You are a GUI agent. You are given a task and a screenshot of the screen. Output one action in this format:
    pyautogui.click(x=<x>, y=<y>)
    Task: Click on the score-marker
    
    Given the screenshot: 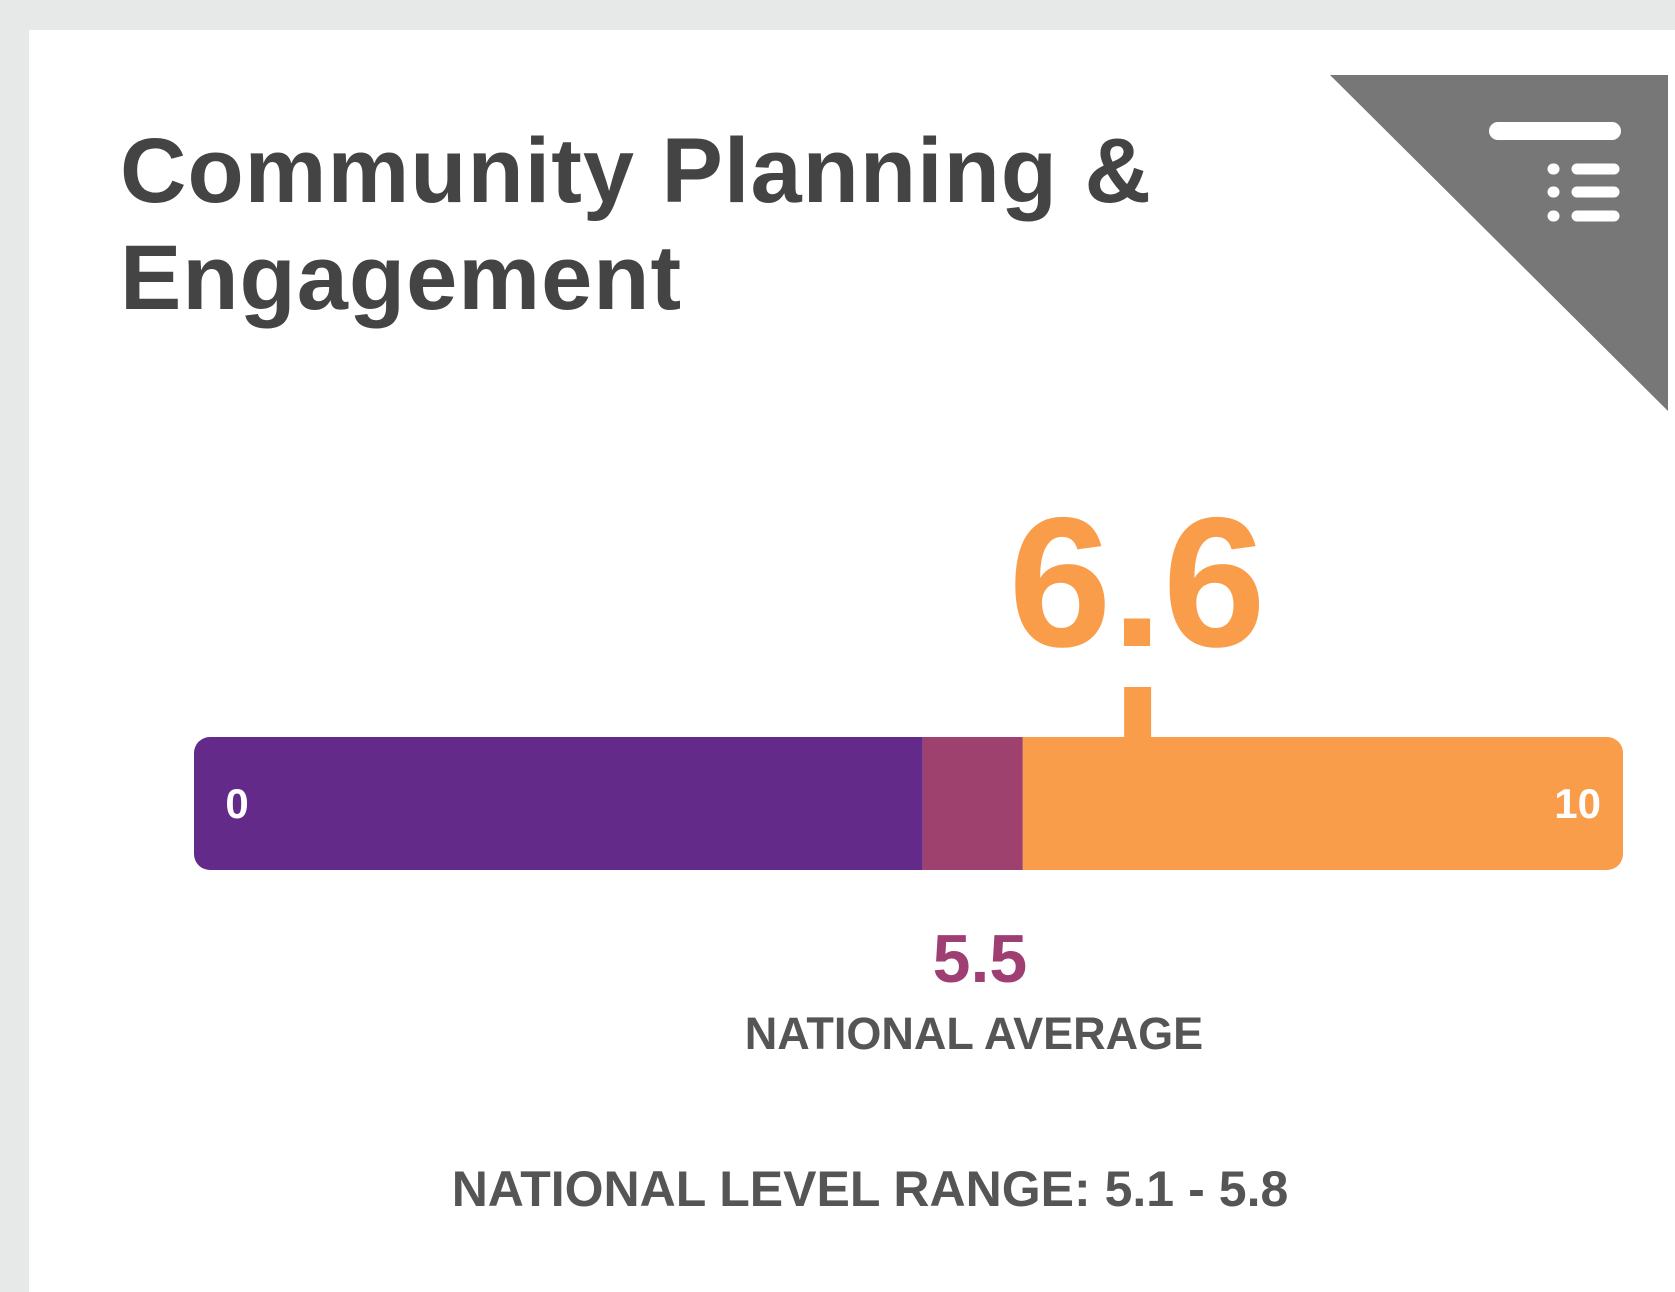 What is the action you would take?
    pyautogui.click(x=1138, y=713)
    